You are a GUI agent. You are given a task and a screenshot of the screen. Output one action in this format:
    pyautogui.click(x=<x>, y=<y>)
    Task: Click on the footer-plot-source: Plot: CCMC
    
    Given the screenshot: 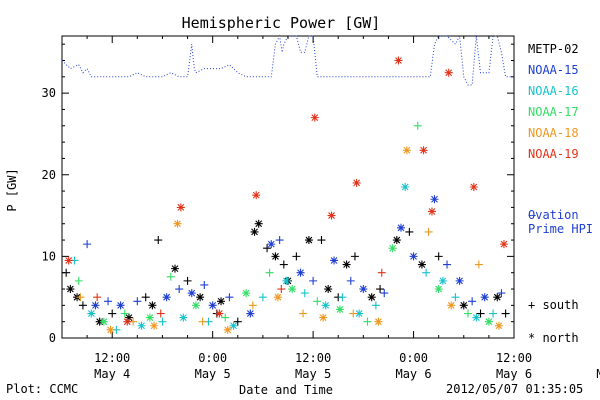 What is the action you would take?
    pyautogui.click(x=42, y=389)
    